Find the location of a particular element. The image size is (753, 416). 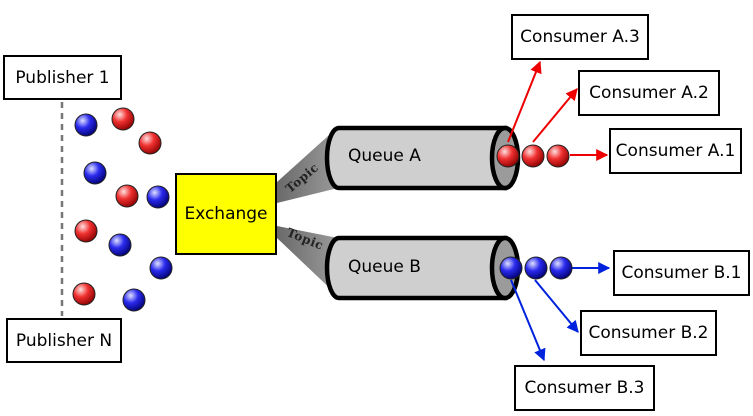

consumer-a1-box: Consumer A.1 is located at coordinates (675, 151).